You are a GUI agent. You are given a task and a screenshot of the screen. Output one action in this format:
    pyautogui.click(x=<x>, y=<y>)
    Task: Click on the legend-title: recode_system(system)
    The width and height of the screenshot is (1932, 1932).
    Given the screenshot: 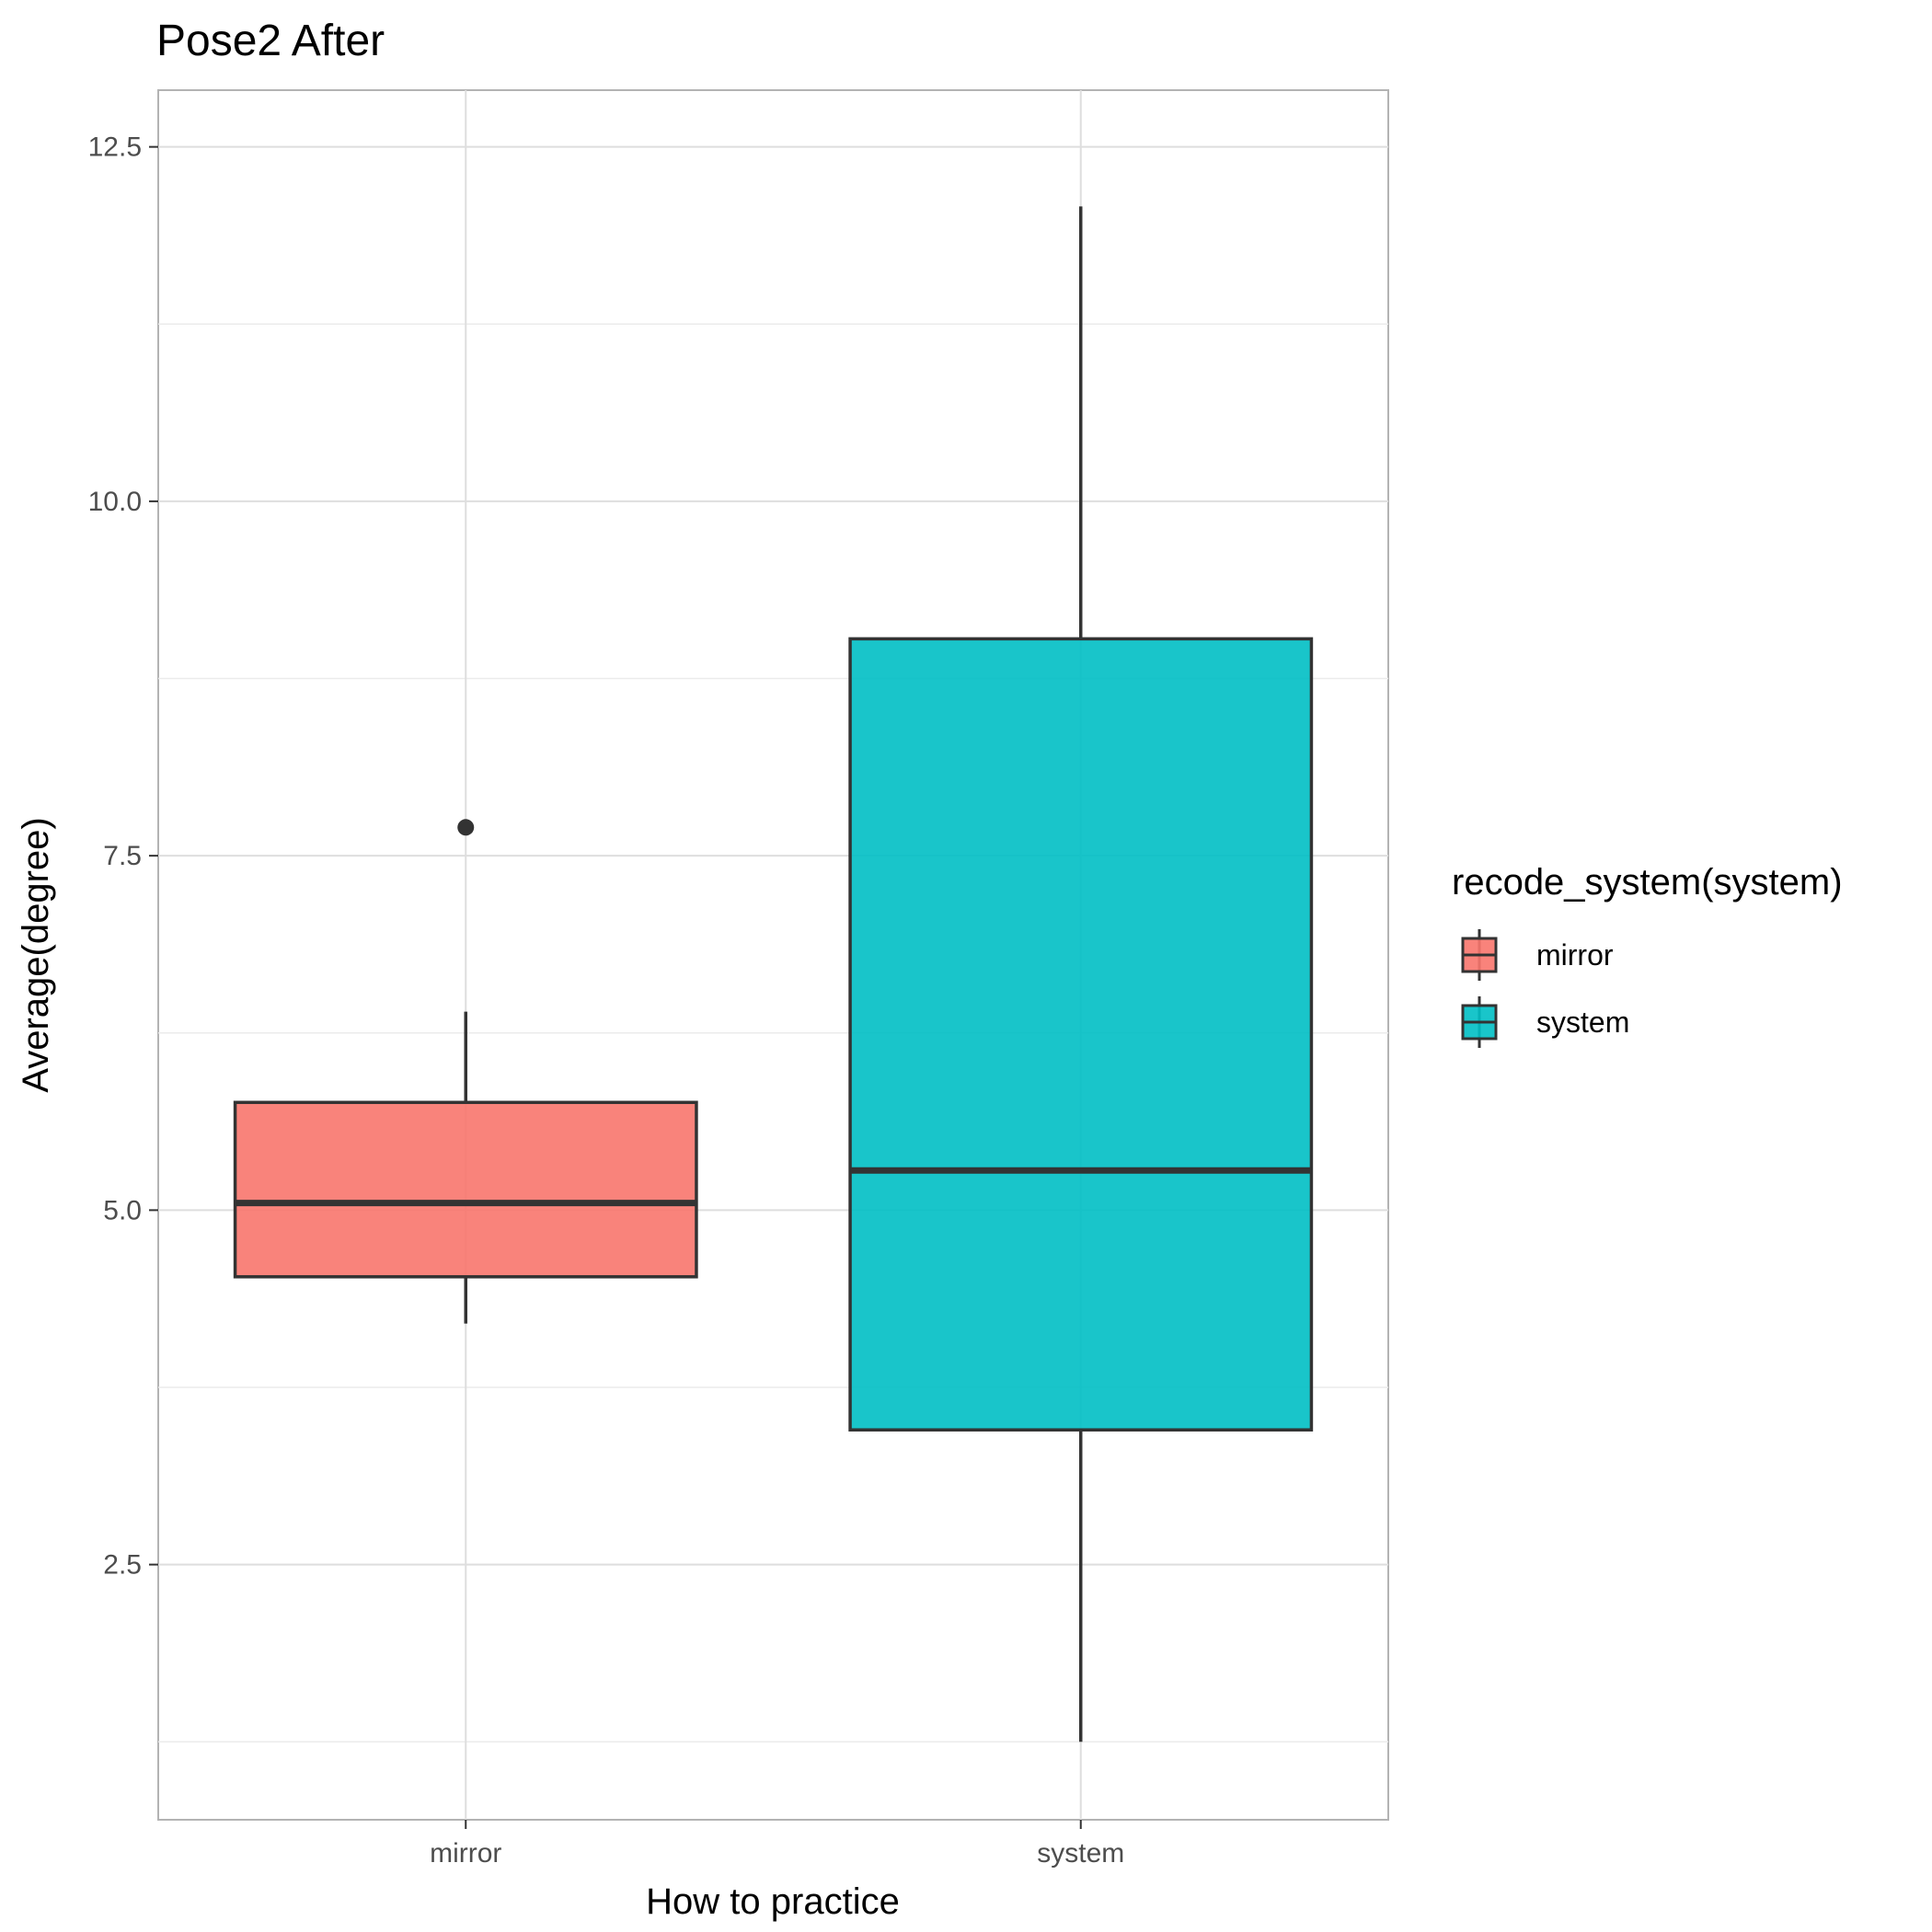 What is the action you would take?
    pyautogui.click(x=1647, y=882)
    